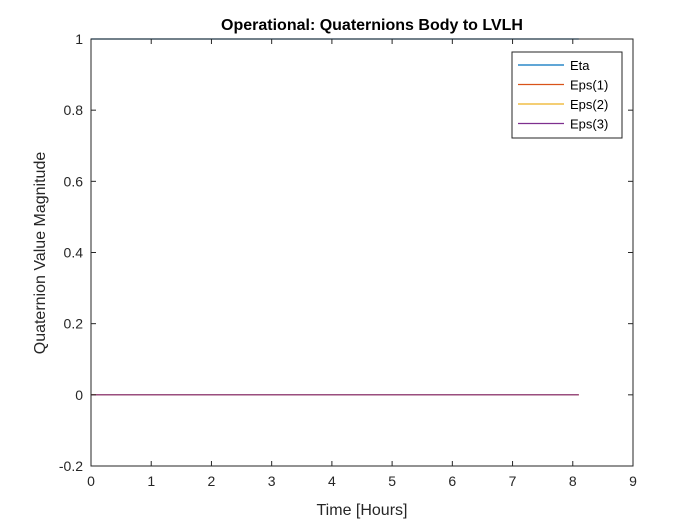 The image size is (700, 525). What do you see at coordinates (212, 481) in the screenshot?
I see `x-tick-label: 2` at bounding box center [212, 481].